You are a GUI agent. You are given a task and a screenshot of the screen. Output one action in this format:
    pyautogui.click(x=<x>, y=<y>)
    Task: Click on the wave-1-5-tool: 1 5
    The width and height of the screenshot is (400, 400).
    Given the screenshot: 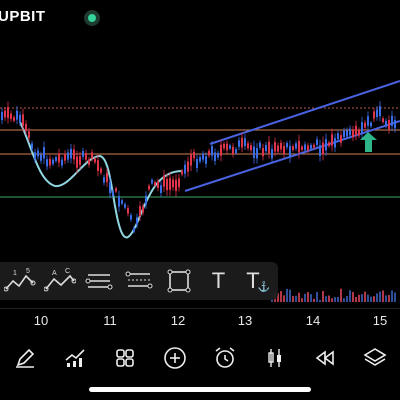 What is the action you would take?
    pyautogui.click(x=20, y=281)
    